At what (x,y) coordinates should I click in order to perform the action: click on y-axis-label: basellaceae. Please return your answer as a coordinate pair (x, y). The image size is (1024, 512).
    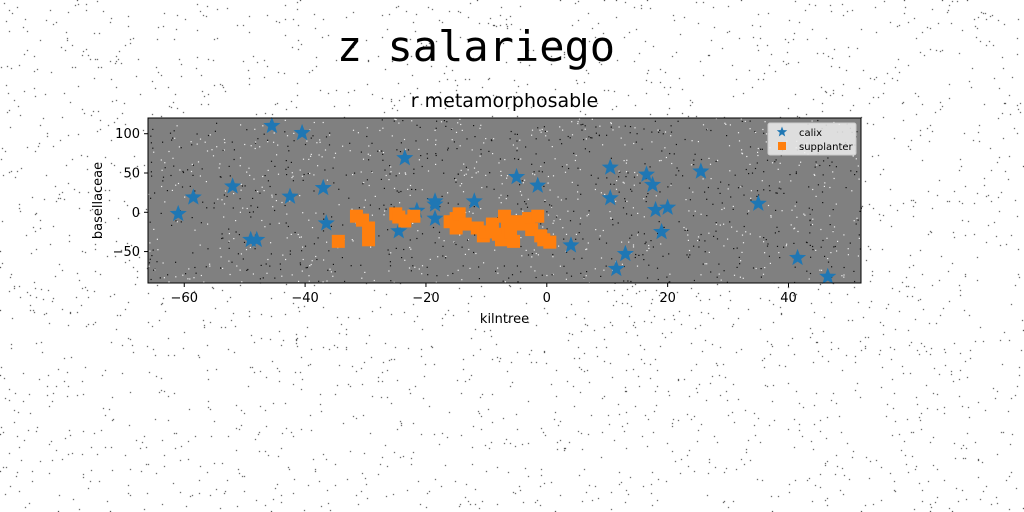
    Looking at the image, I should click on (98, 200).